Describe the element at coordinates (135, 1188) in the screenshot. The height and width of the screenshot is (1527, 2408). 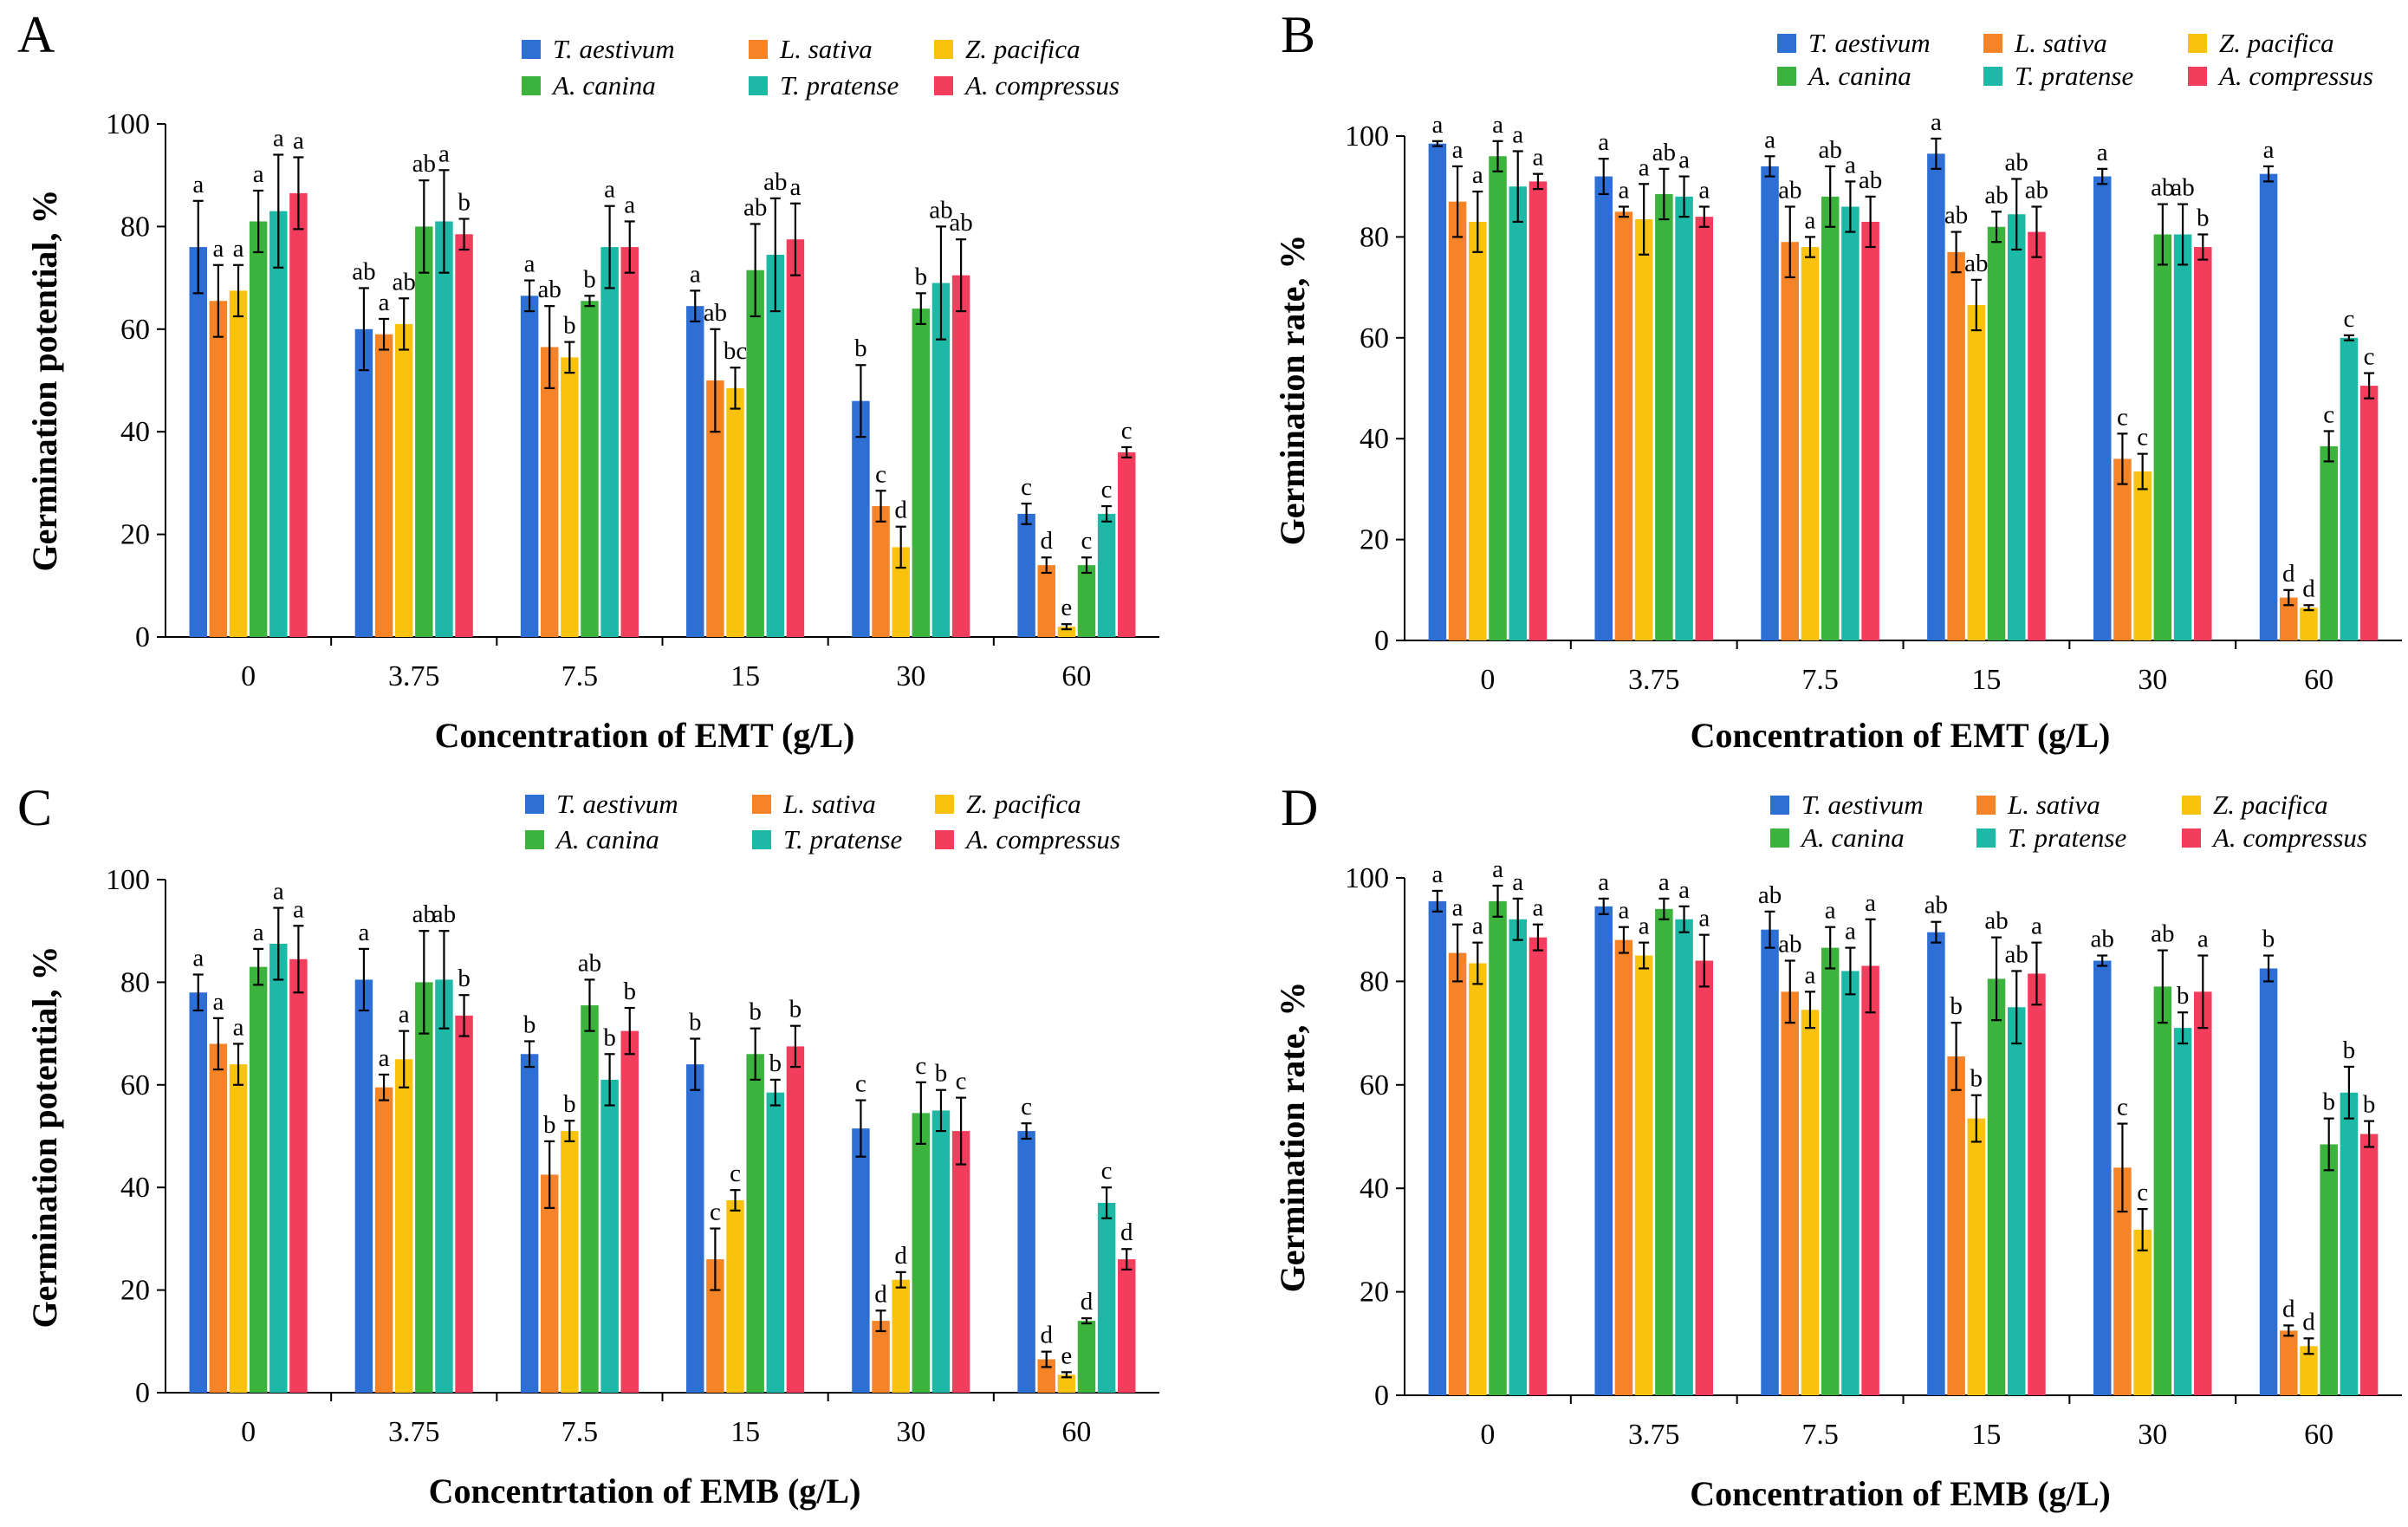
I see `y-tick-label: 40` at that location.